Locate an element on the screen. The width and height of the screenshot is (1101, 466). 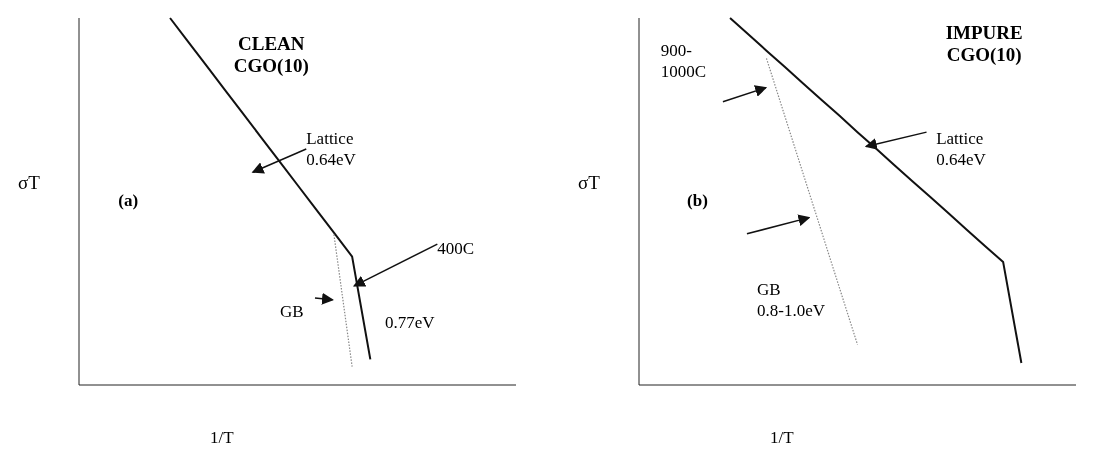
annotation: (a) is located at coordinates (128, 201).